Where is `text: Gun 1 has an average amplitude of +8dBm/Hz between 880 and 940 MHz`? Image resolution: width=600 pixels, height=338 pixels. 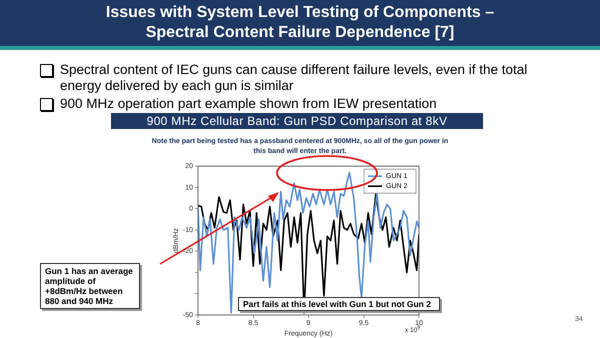
text: Gun 1 has an average amplitude of +8dBm/Hz between 880 and 940 MHz is located at coordinates (90, 286).